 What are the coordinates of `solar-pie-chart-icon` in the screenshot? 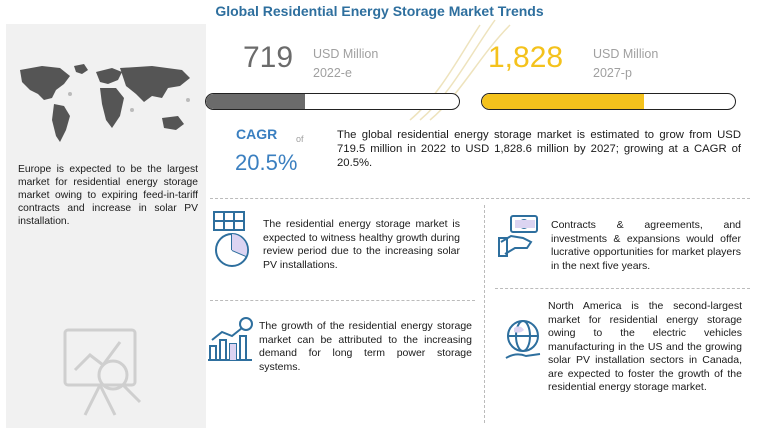 It's located at (231, 239).